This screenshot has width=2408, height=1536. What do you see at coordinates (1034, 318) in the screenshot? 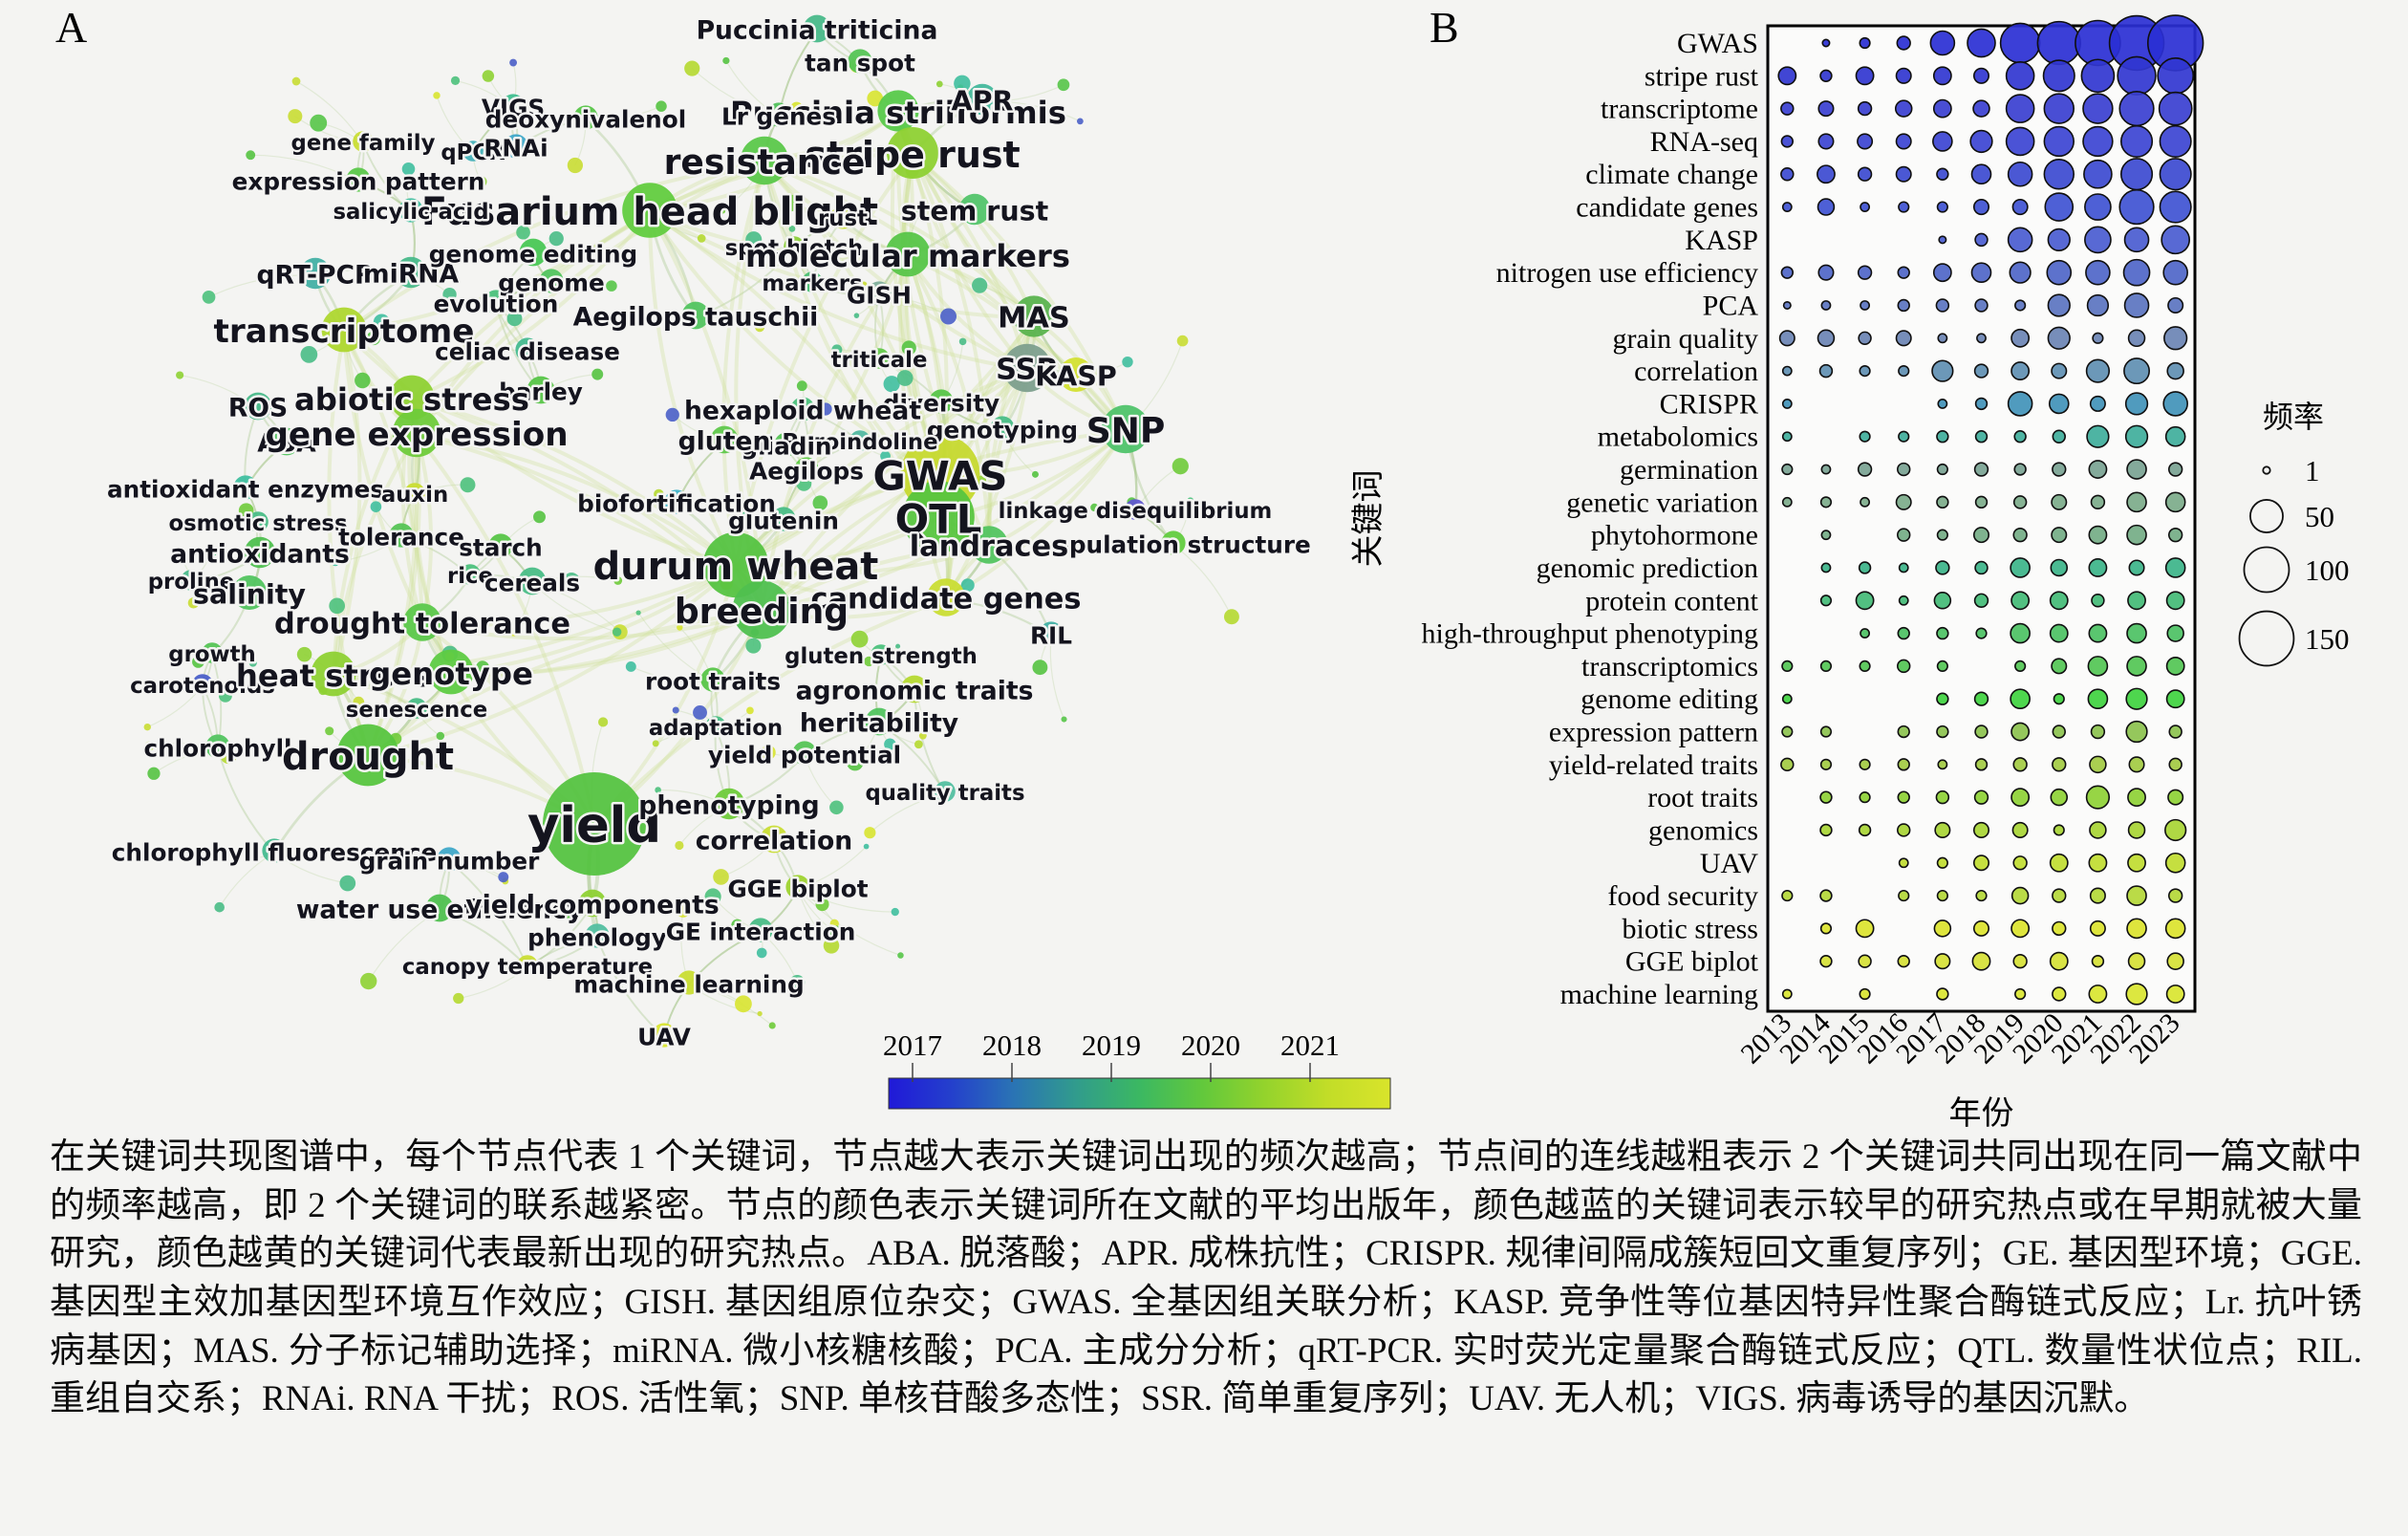
I see `network-node-label: MAS` at bounding box center [1034, 318].